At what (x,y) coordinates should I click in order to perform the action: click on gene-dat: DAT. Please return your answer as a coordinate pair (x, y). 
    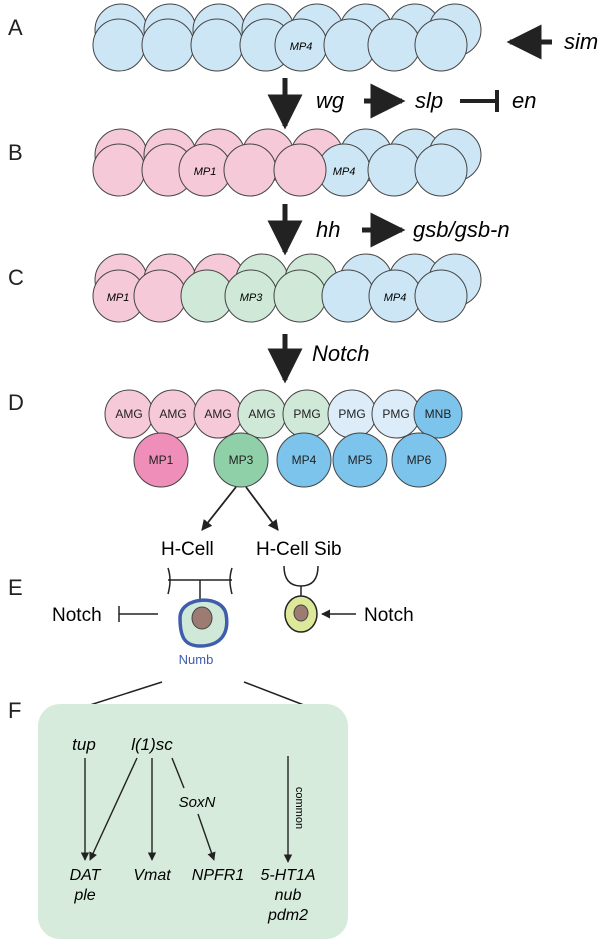
    Looking at the image, I should click on (86, 875).